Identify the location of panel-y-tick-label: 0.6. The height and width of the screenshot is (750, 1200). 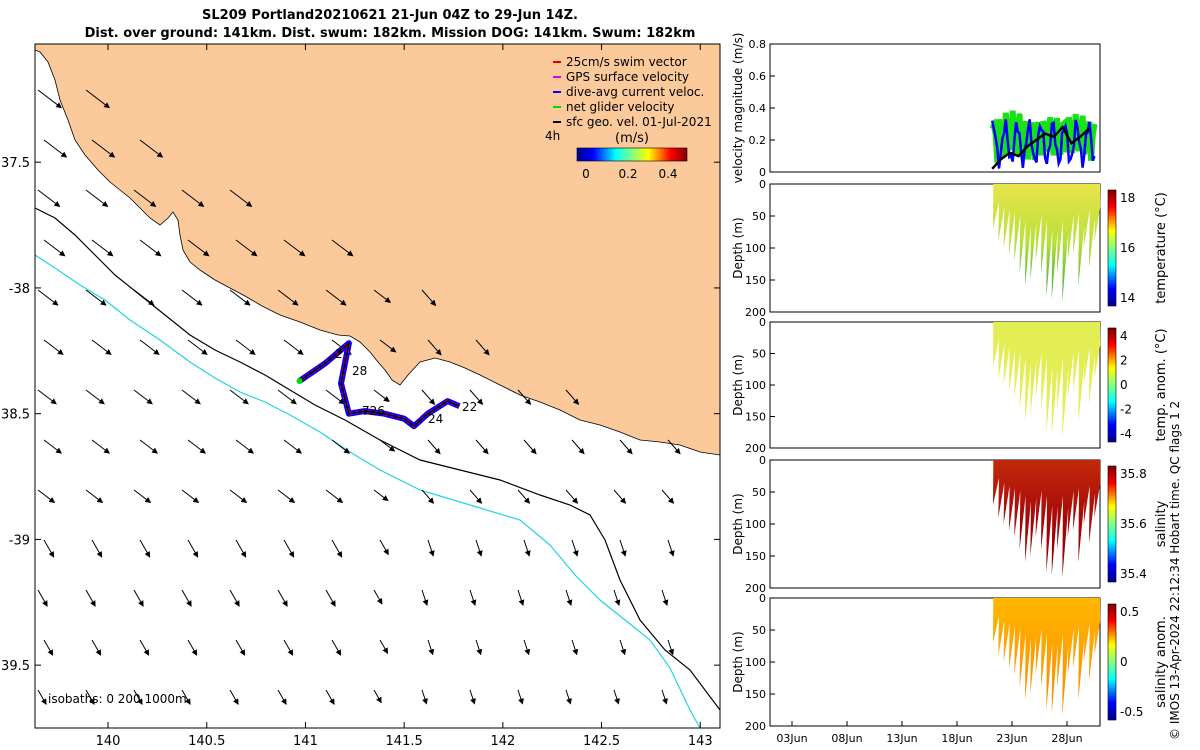
(758, 76).